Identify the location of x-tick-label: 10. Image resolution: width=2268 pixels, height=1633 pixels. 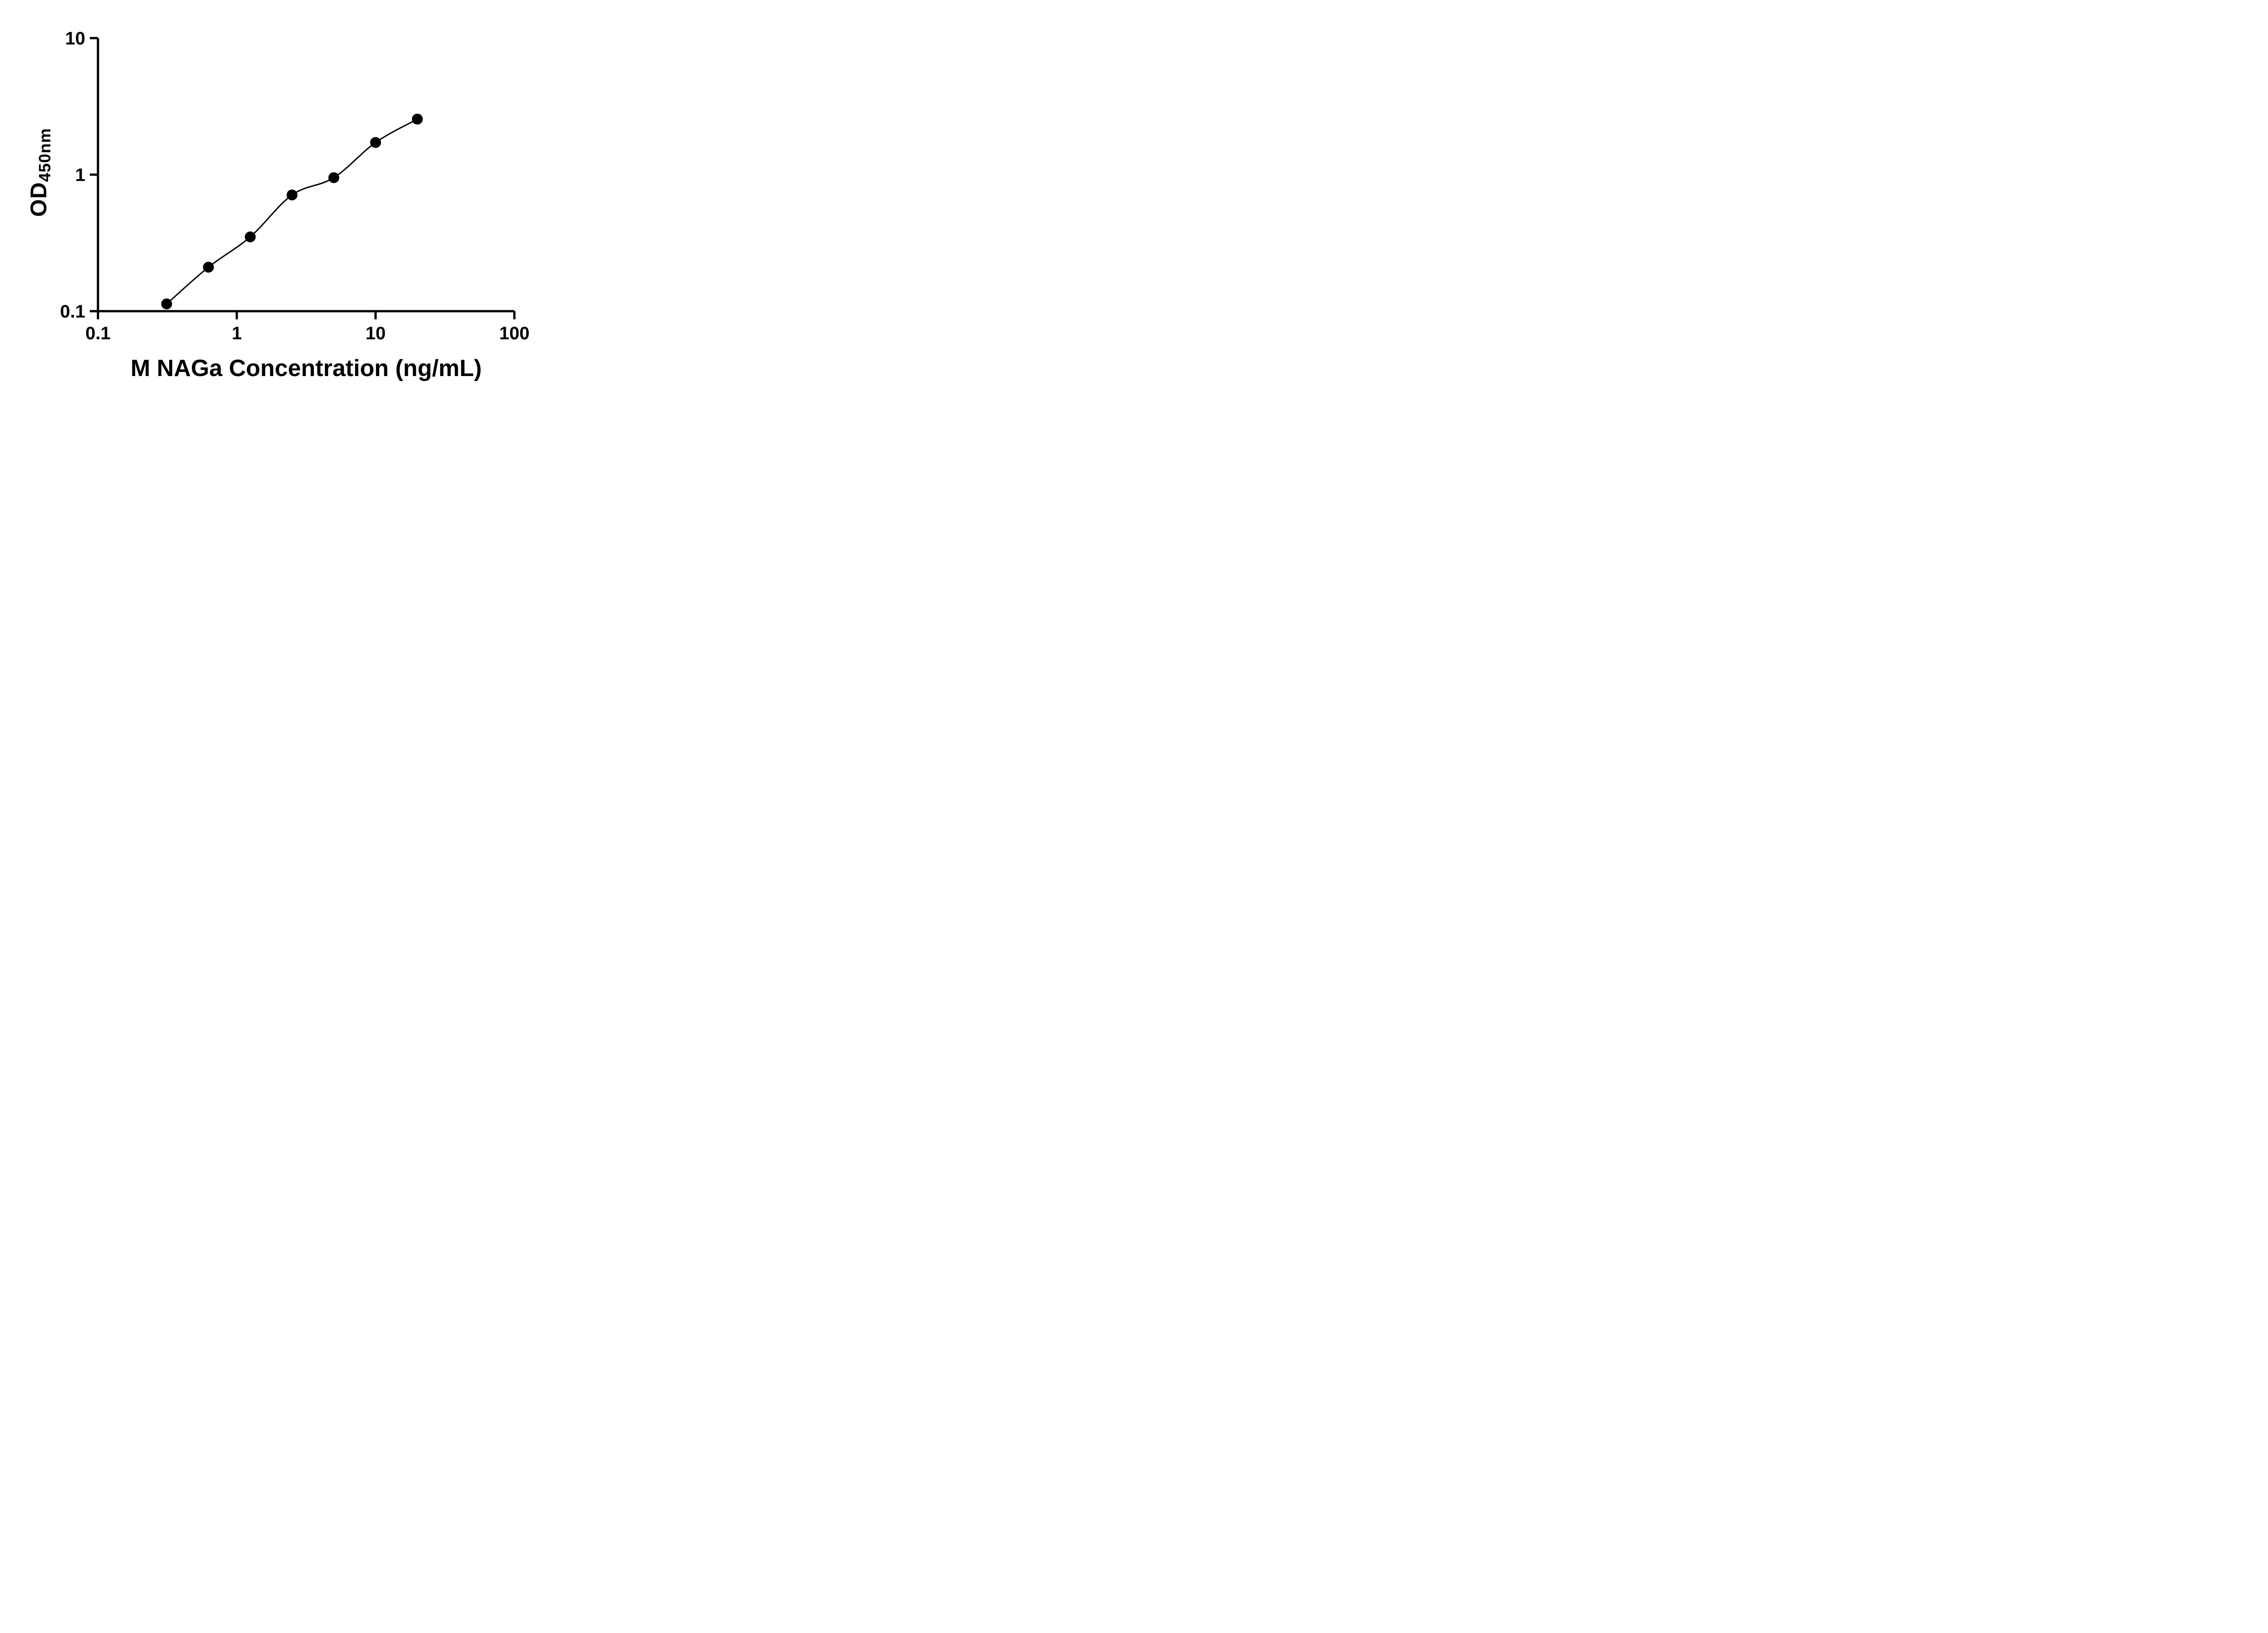
(376, 333).